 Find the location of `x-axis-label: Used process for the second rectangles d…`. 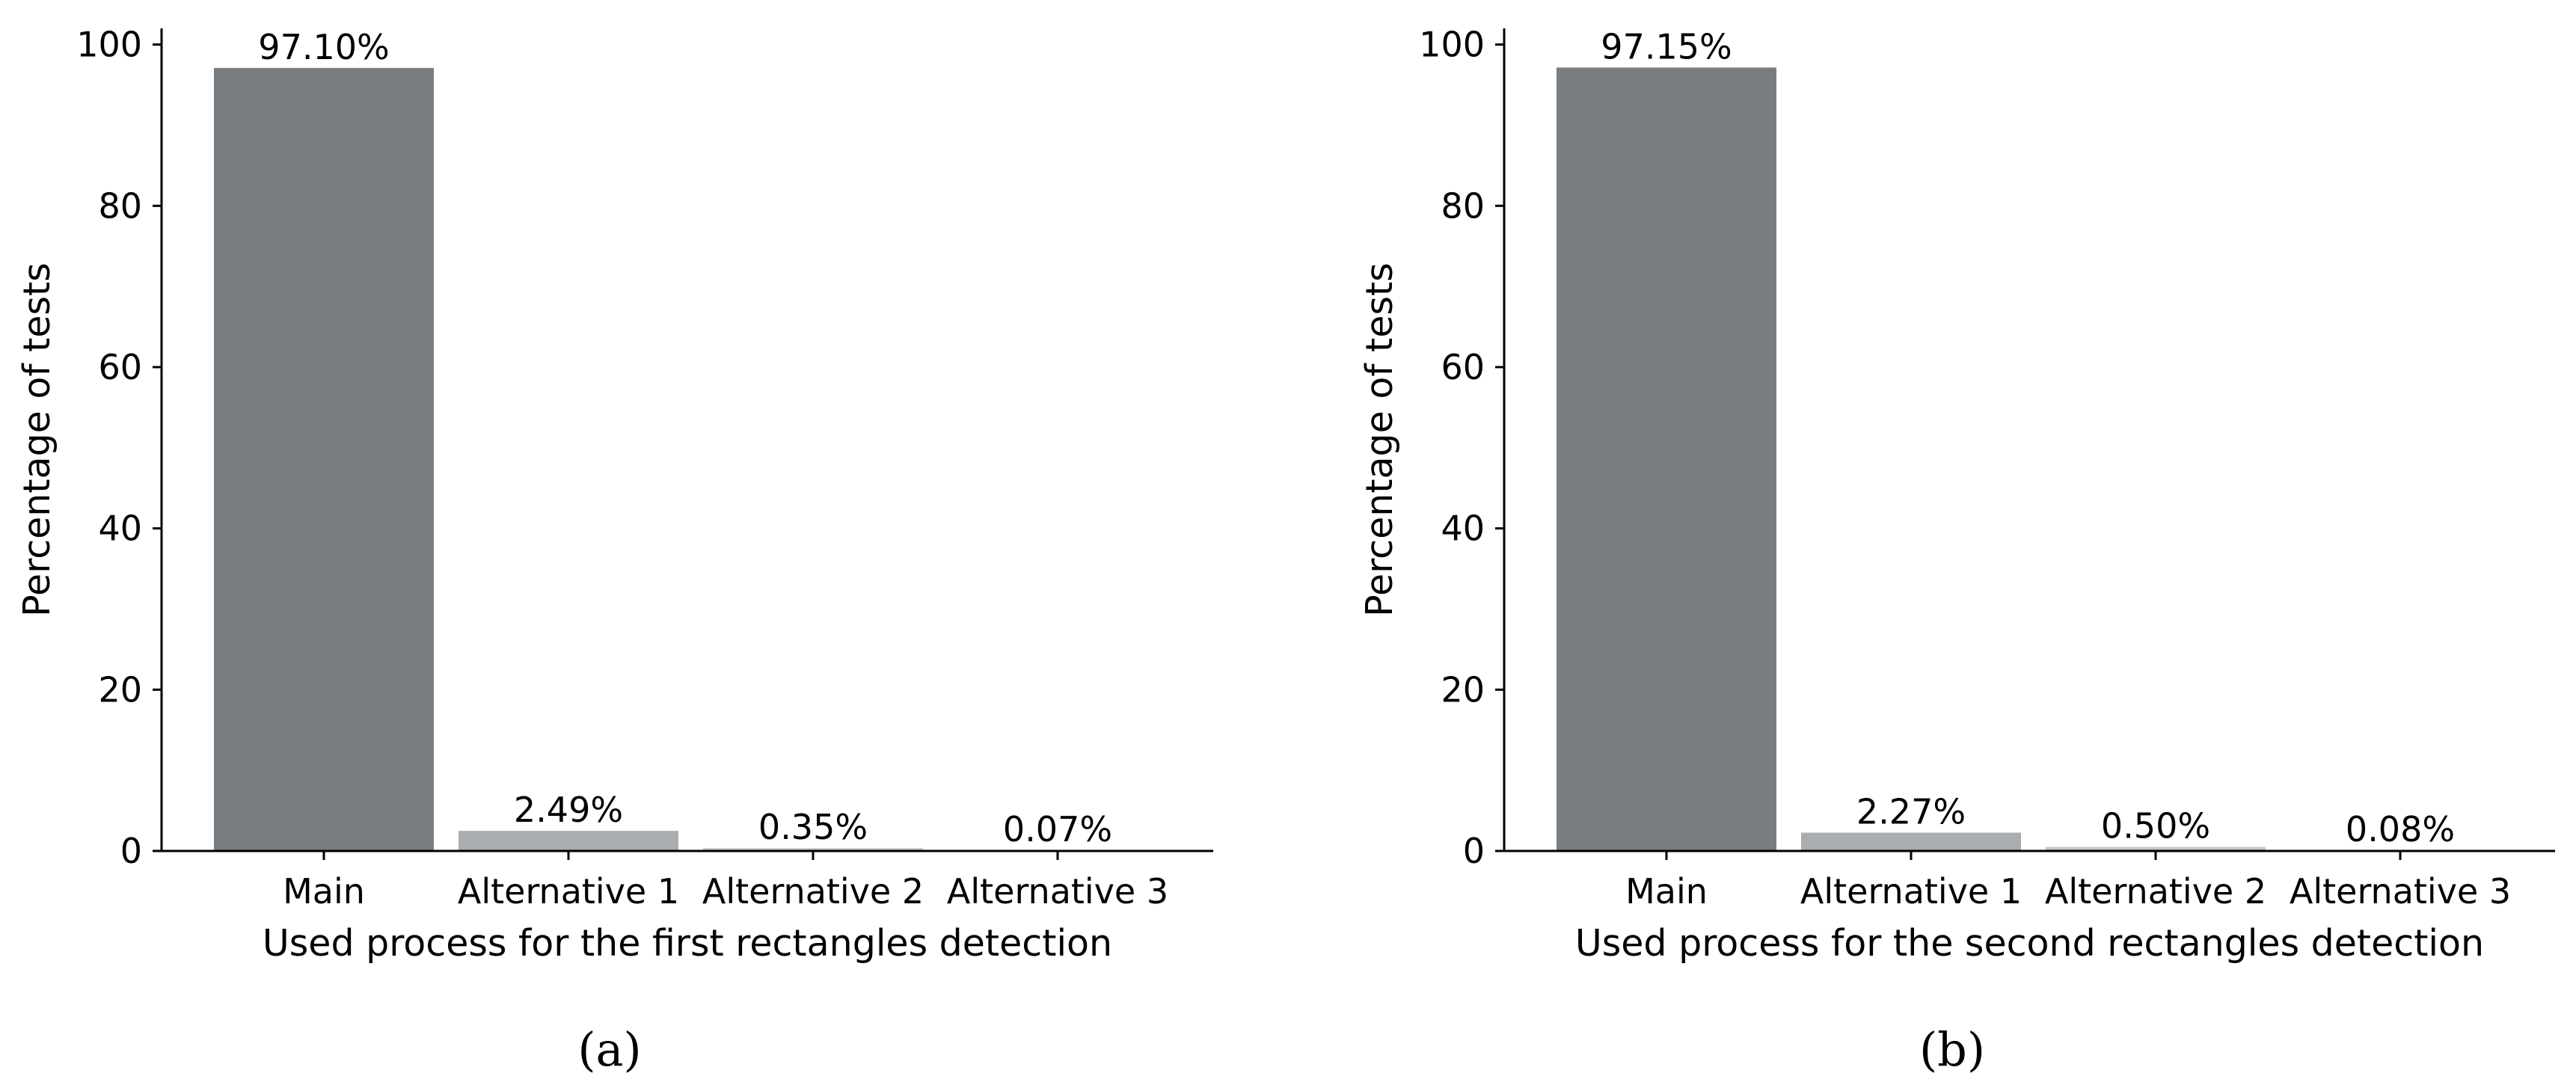

x-axis-label: Used process for the second rectangles d… is located at coordinates (2029, 943).